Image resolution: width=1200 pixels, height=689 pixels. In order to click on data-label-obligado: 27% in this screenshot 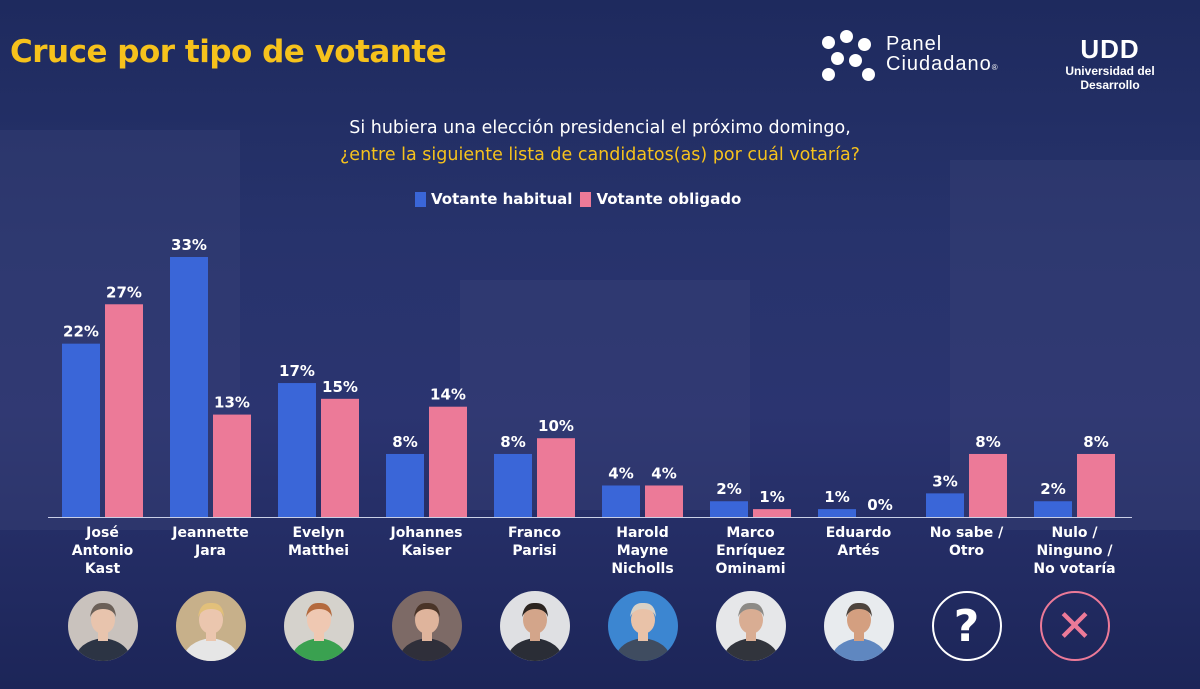, I will do `click(124, 292)`.